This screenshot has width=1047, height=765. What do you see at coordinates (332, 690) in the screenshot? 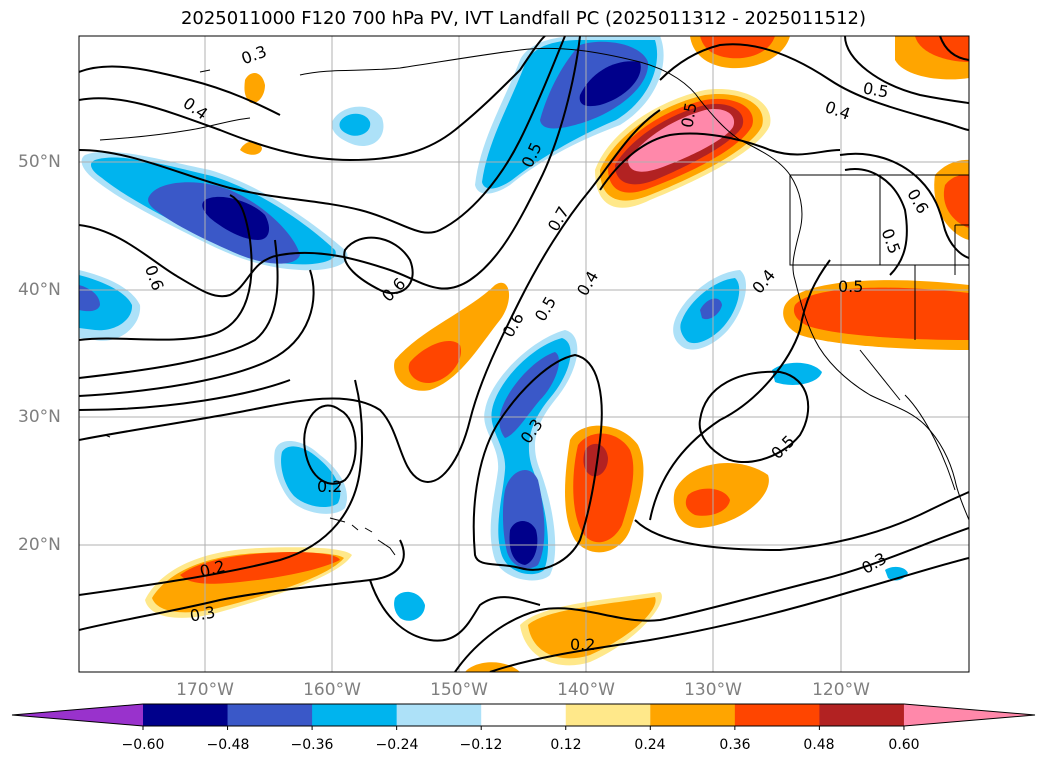
I see `lon-label: 160°W` at bounding box center [332, 690].